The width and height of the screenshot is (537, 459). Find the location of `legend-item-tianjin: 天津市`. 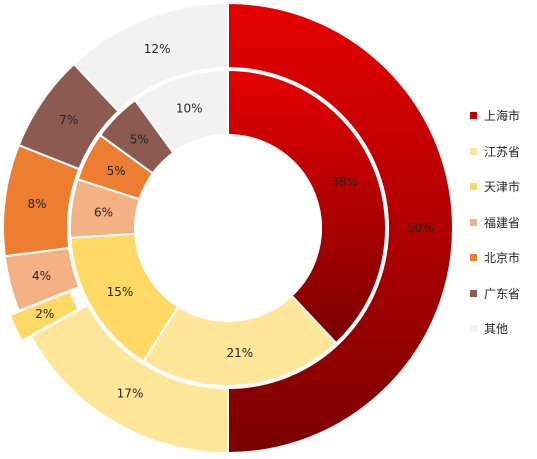

legend-item-tianjin: 天津市 is located at coordinates (503, 187).